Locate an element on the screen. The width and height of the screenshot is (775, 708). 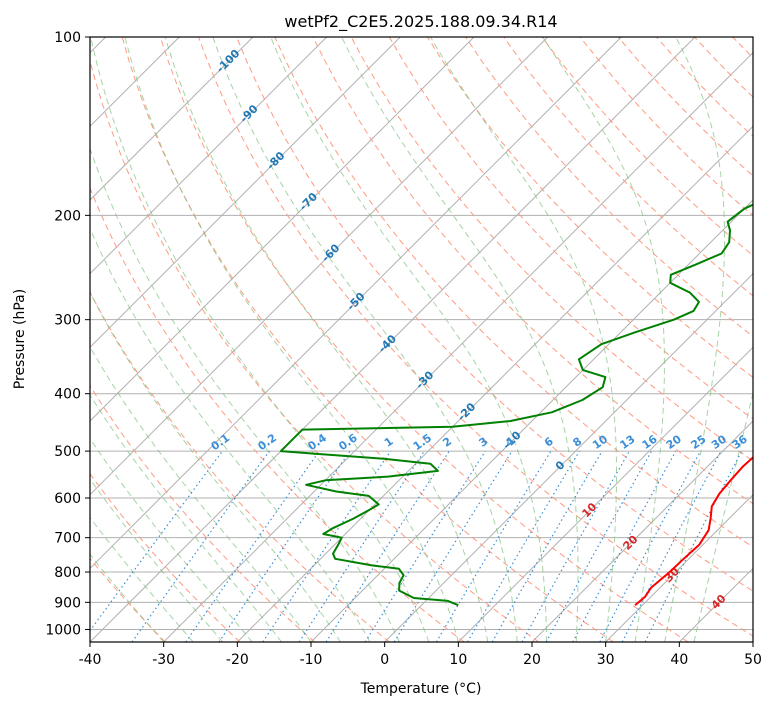
x-tick-label: 40 is located at coordinates (679, 660).